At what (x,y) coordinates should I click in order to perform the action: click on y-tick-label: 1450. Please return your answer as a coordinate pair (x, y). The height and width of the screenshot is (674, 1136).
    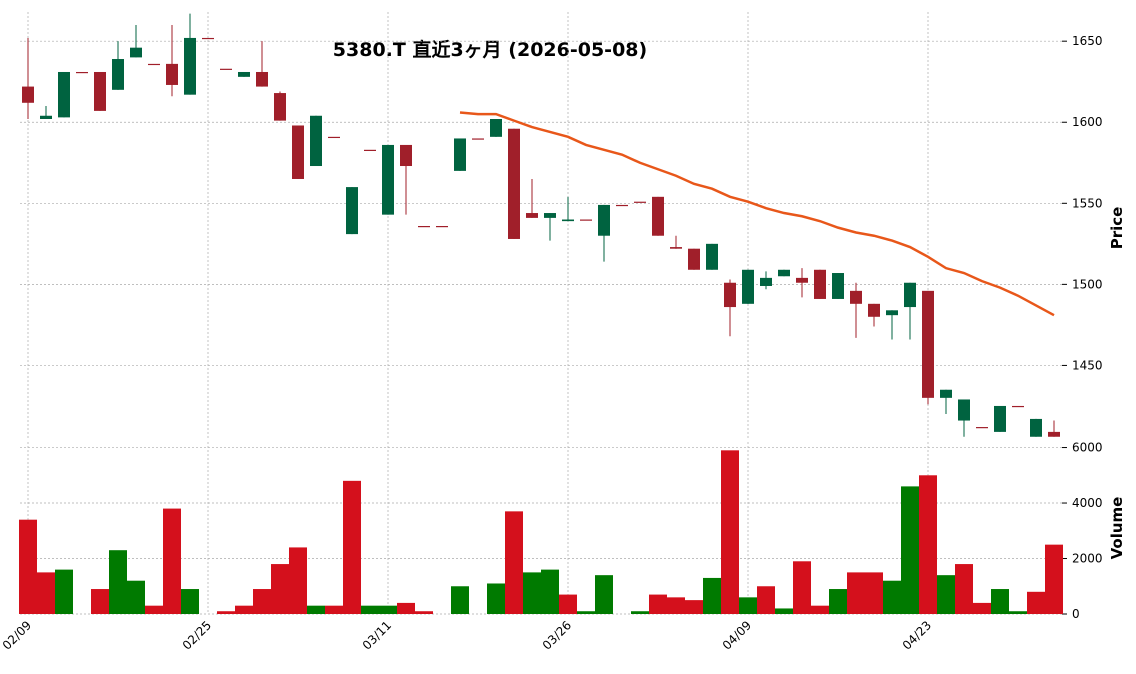
    Looking at the image, I should click on (1087, 365).